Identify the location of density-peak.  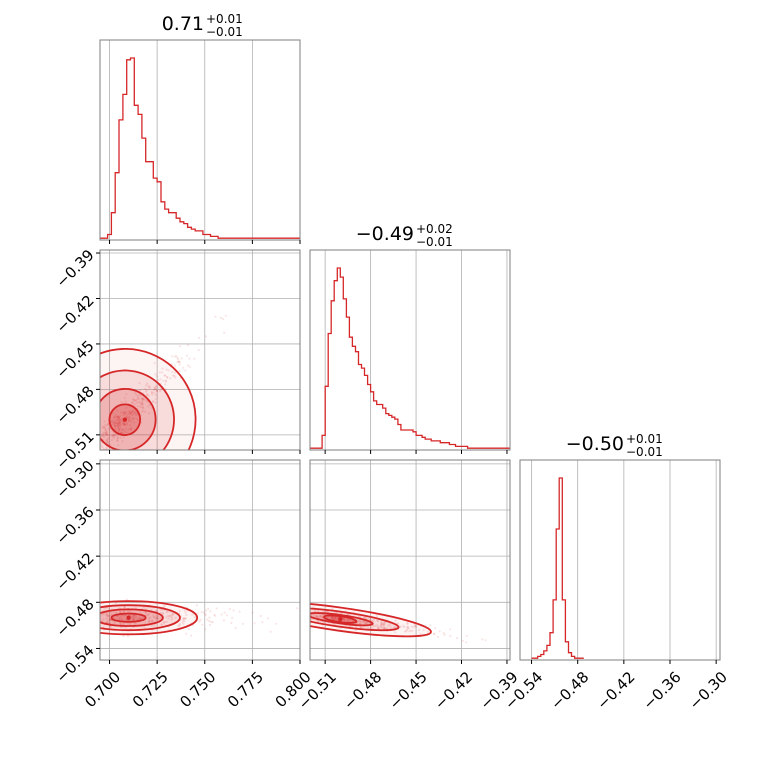
(340, 619).